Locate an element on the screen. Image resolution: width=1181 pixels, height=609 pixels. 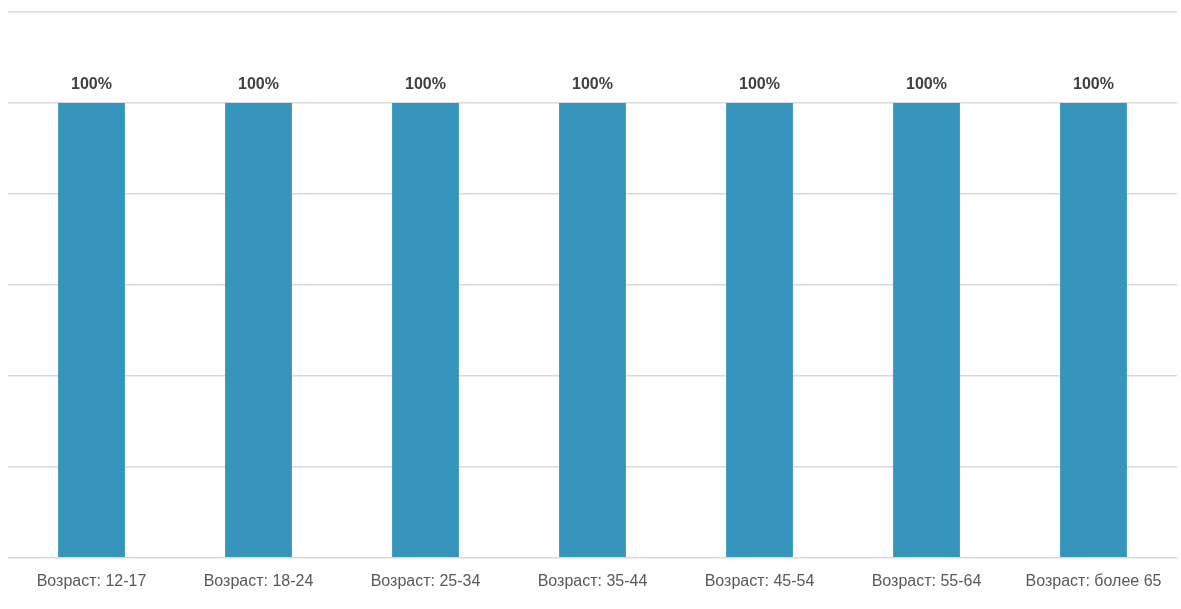
x-tick-label: Возраст: 35-44 is located at coordinates (592, 580).